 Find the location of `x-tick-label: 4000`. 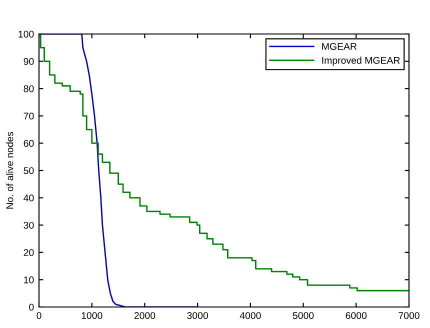

x-tick-label: 4000 is located at coordinates (250, 315).